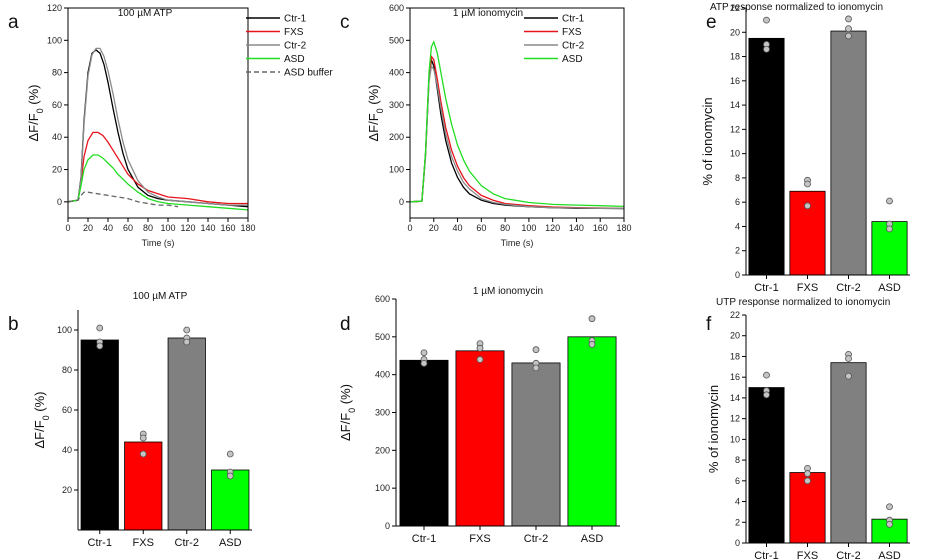 Image resolution: width=926 pixels, height=559 pixels. I want to click on y-tick-label: 12, so click(735, 129).